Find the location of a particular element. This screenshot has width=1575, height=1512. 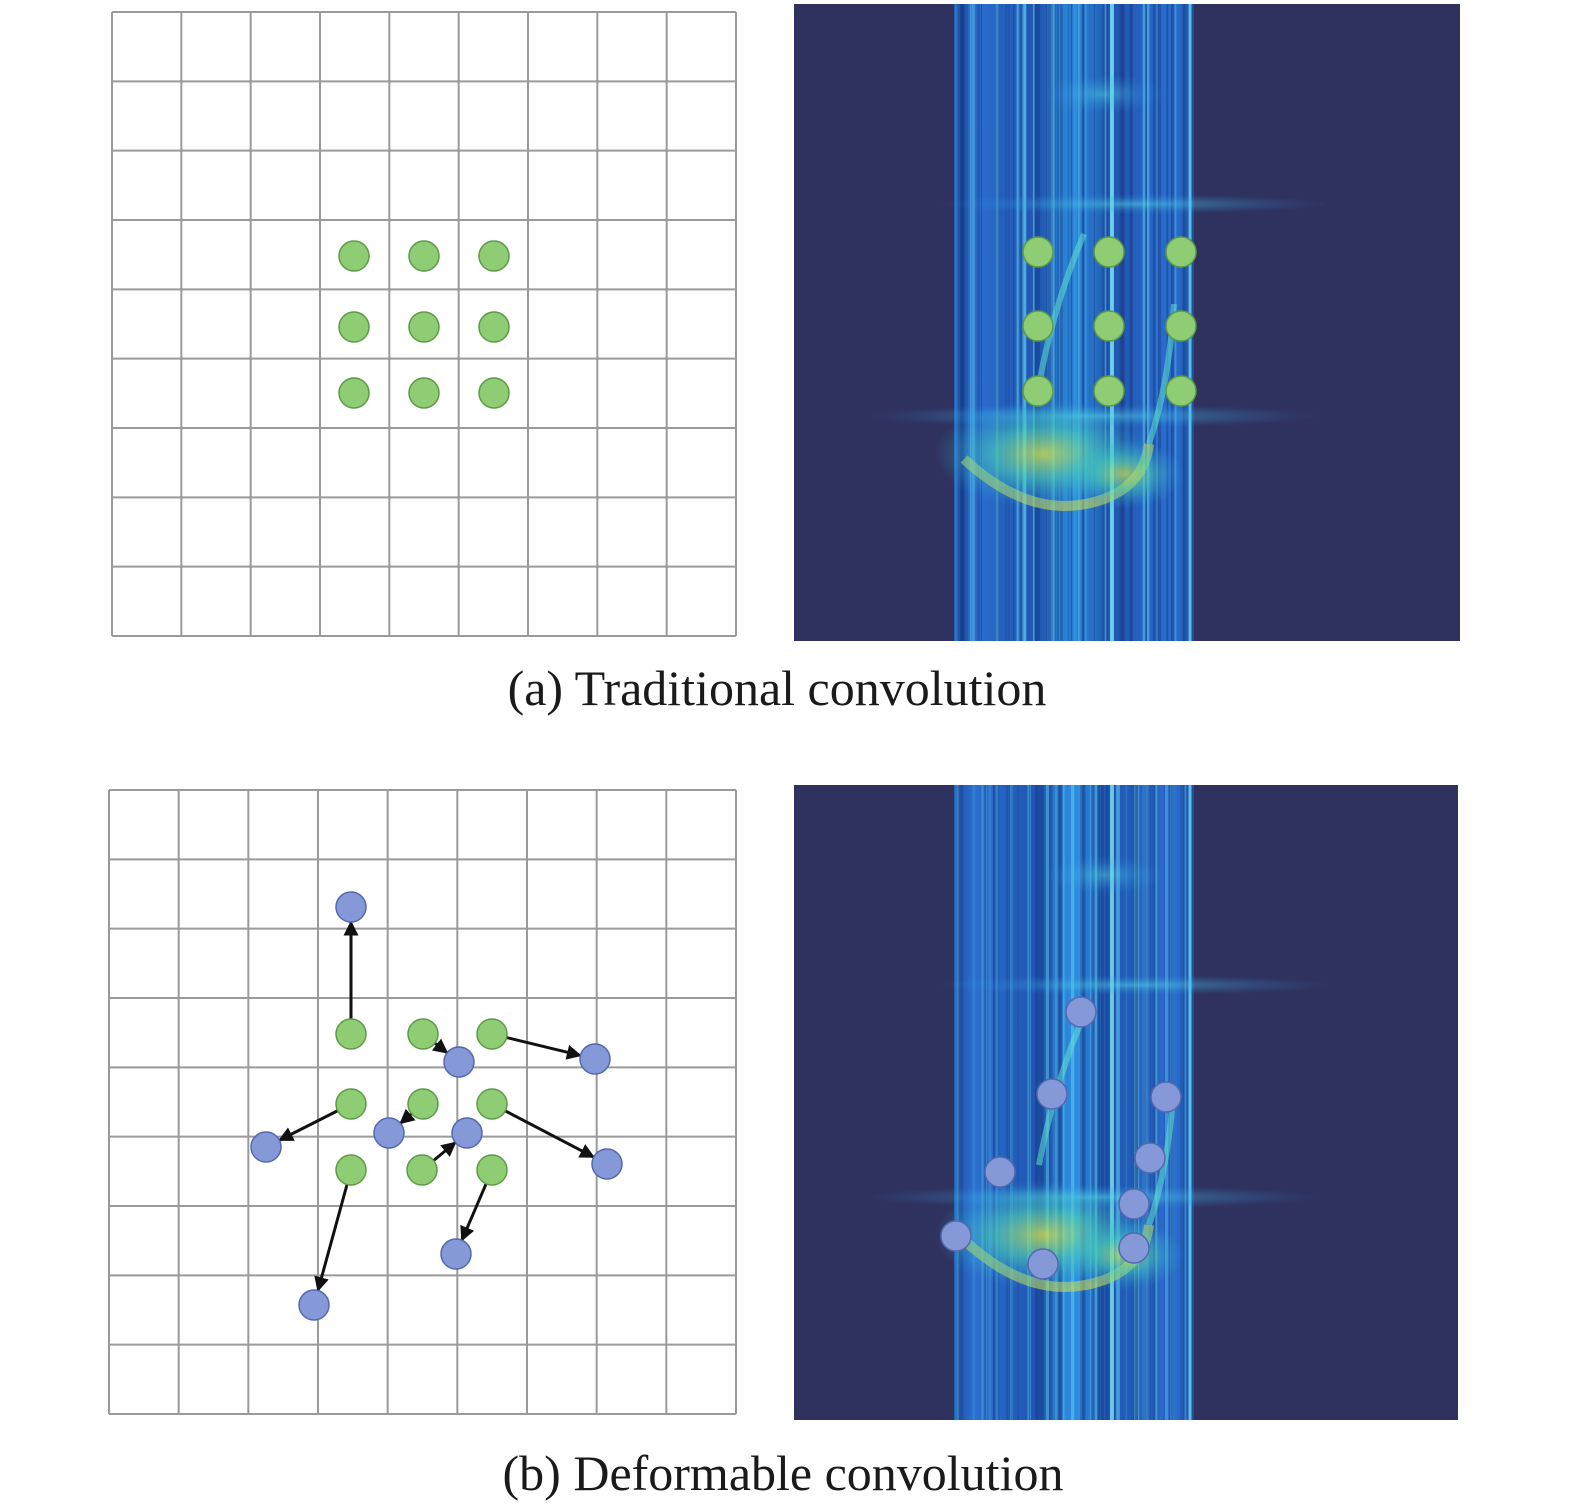

deformed-sample-points-b is located at coordinates (436, 1106).